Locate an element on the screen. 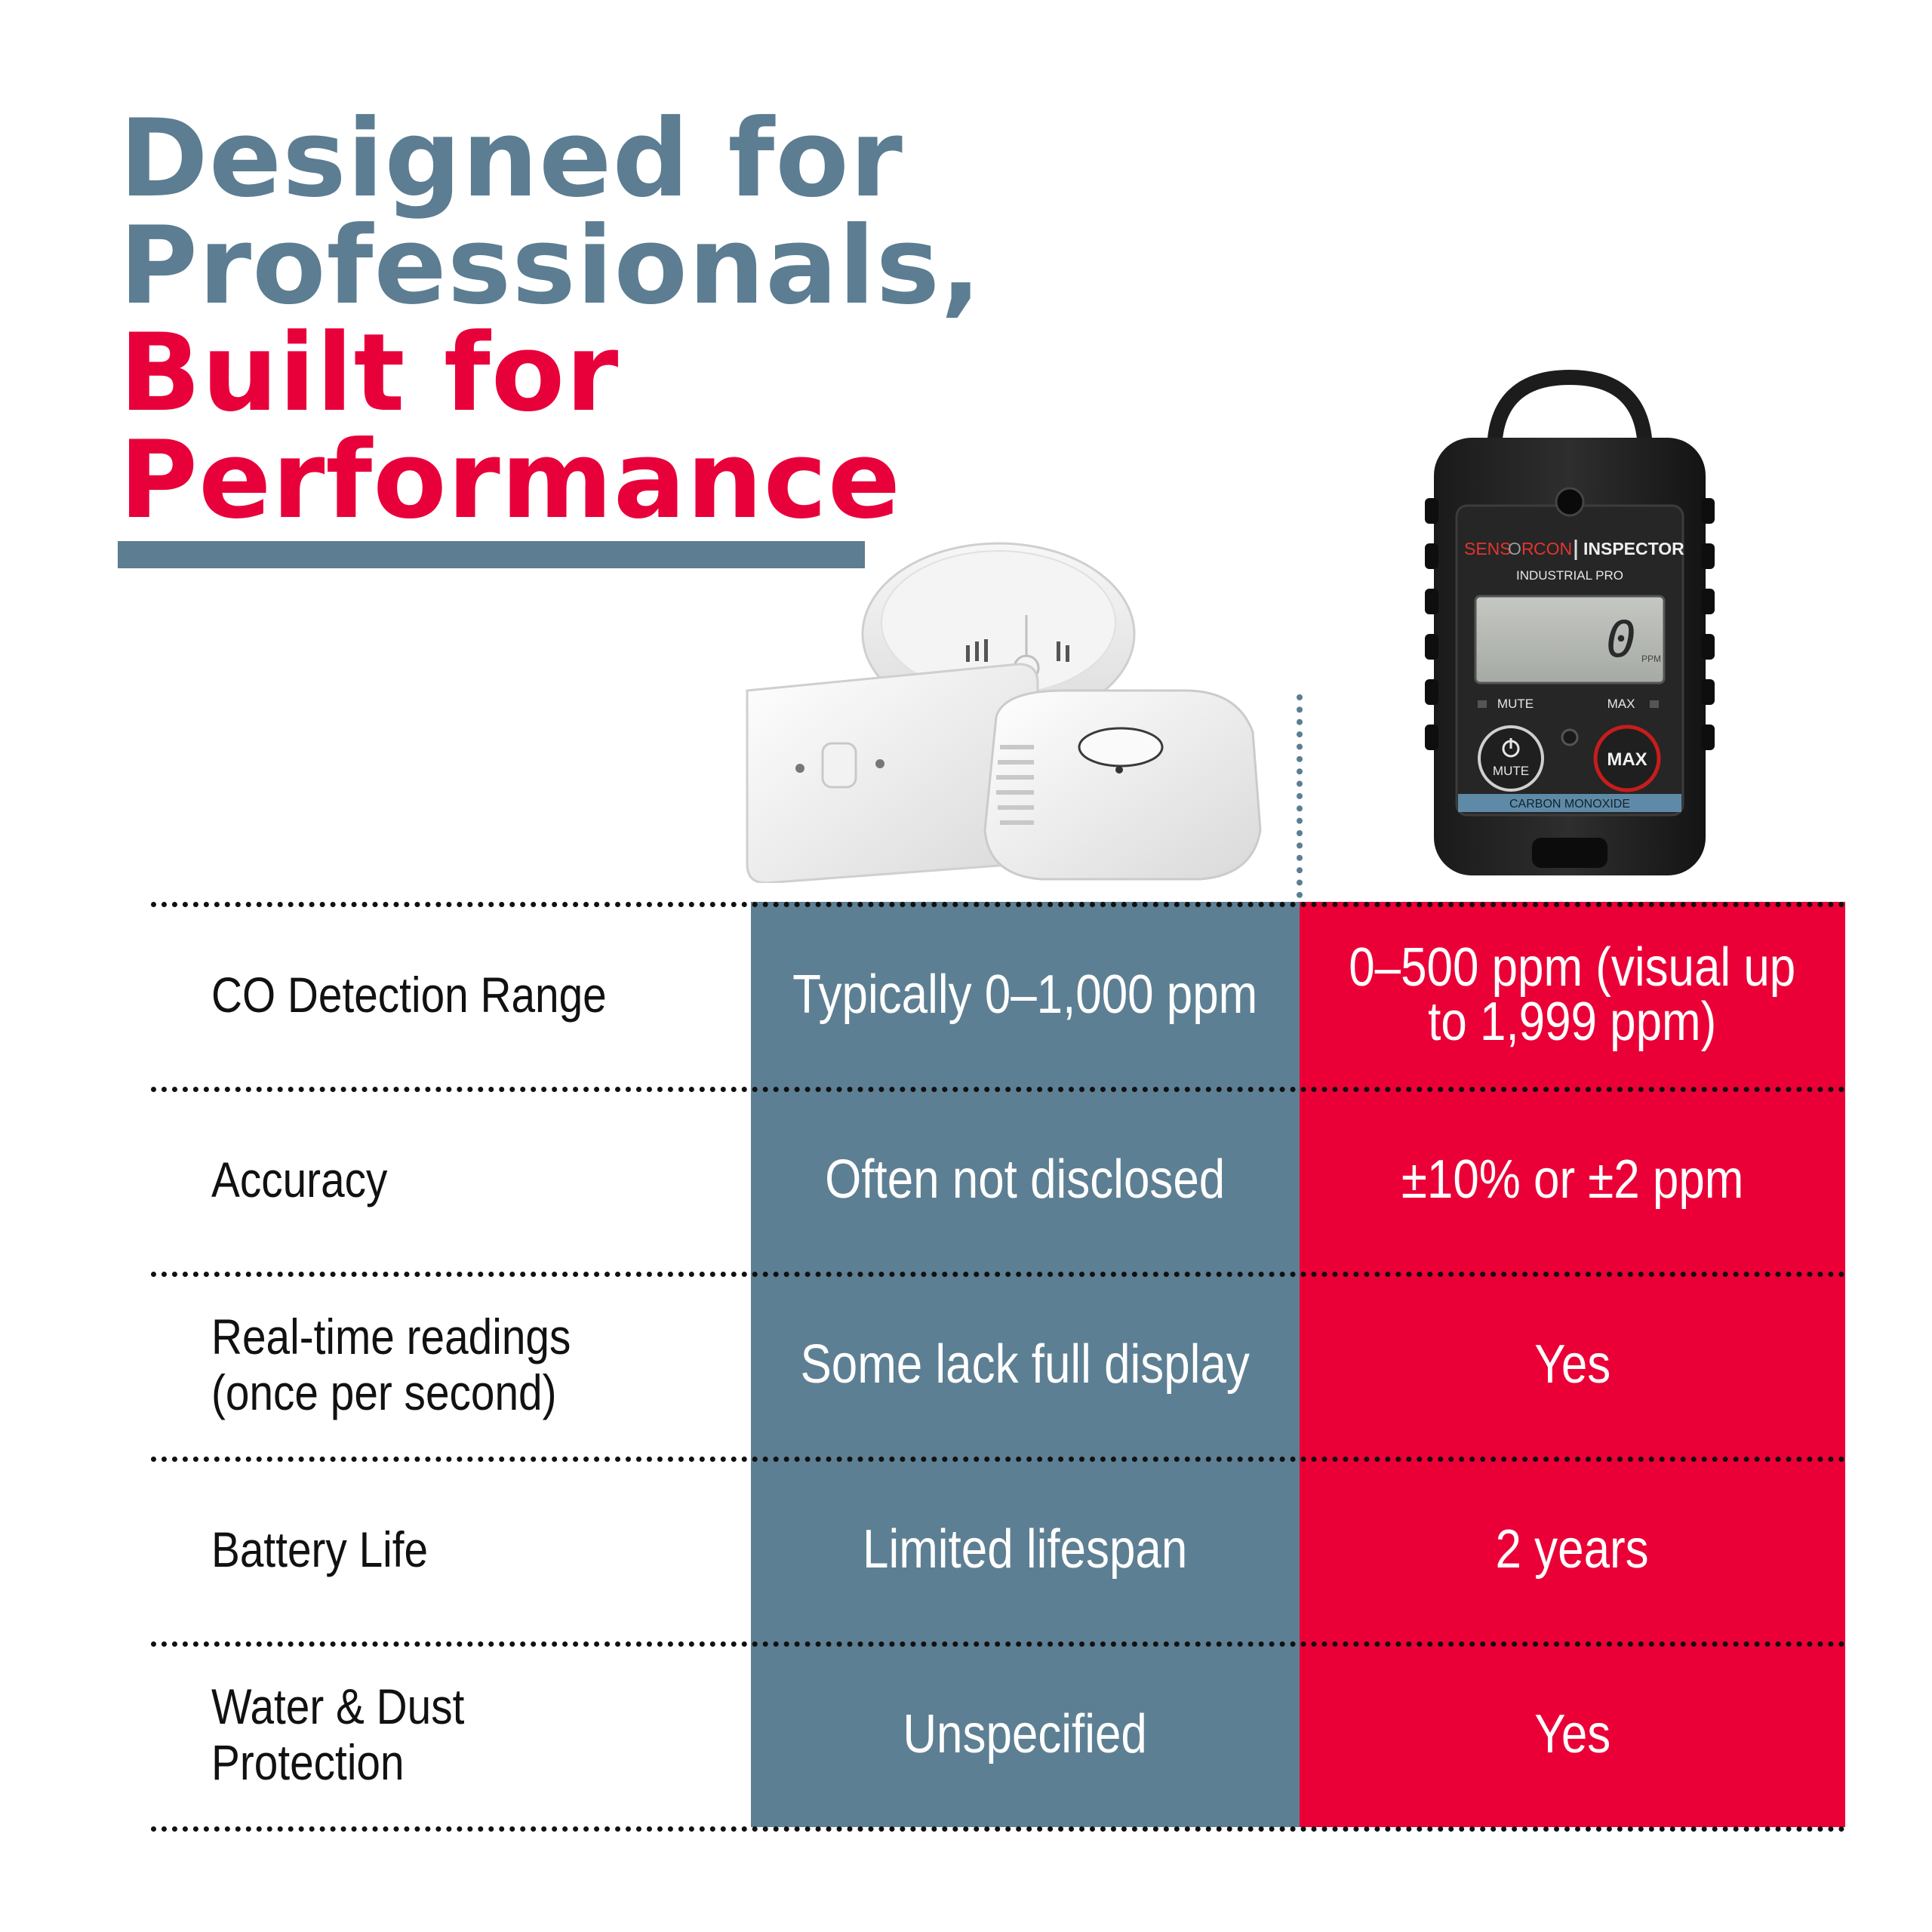 Image resolution: width=1932 pixels, height=1932 pixels. standard-value: Unspecified is located at coordinates (1025, 1733).